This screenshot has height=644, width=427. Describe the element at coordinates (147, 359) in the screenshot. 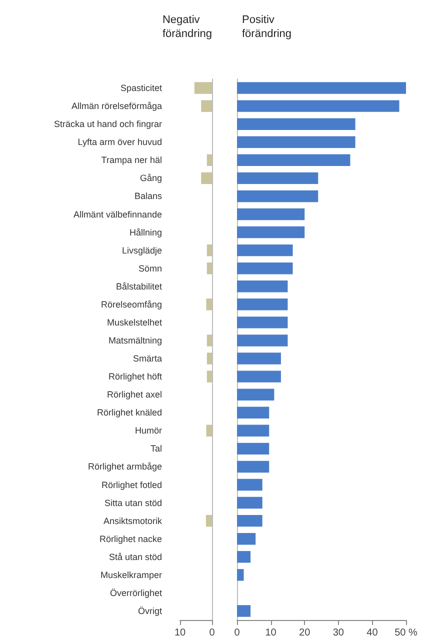

I see `y-tick-label: Smärta` at that location.